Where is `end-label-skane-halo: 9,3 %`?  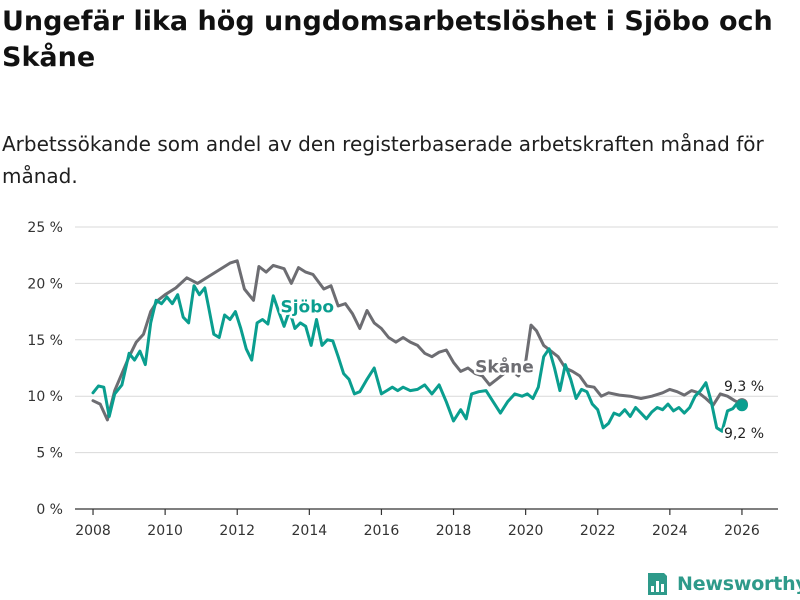
end-label-skane-halo: 9,3 % is located at coordinates (744, 387).